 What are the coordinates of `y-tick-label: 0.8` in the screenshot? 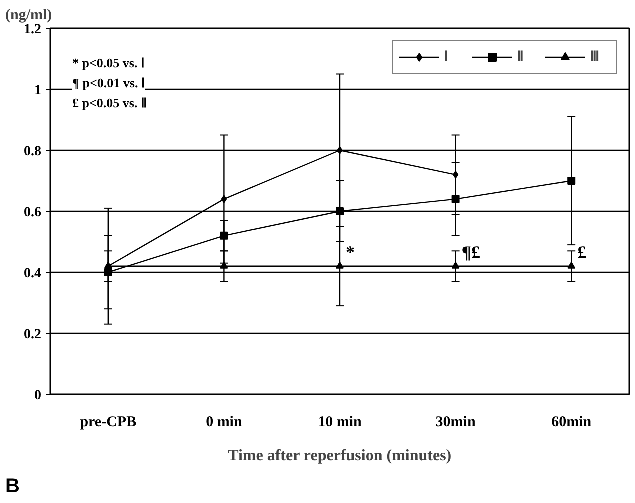 It's located at (33, 152).